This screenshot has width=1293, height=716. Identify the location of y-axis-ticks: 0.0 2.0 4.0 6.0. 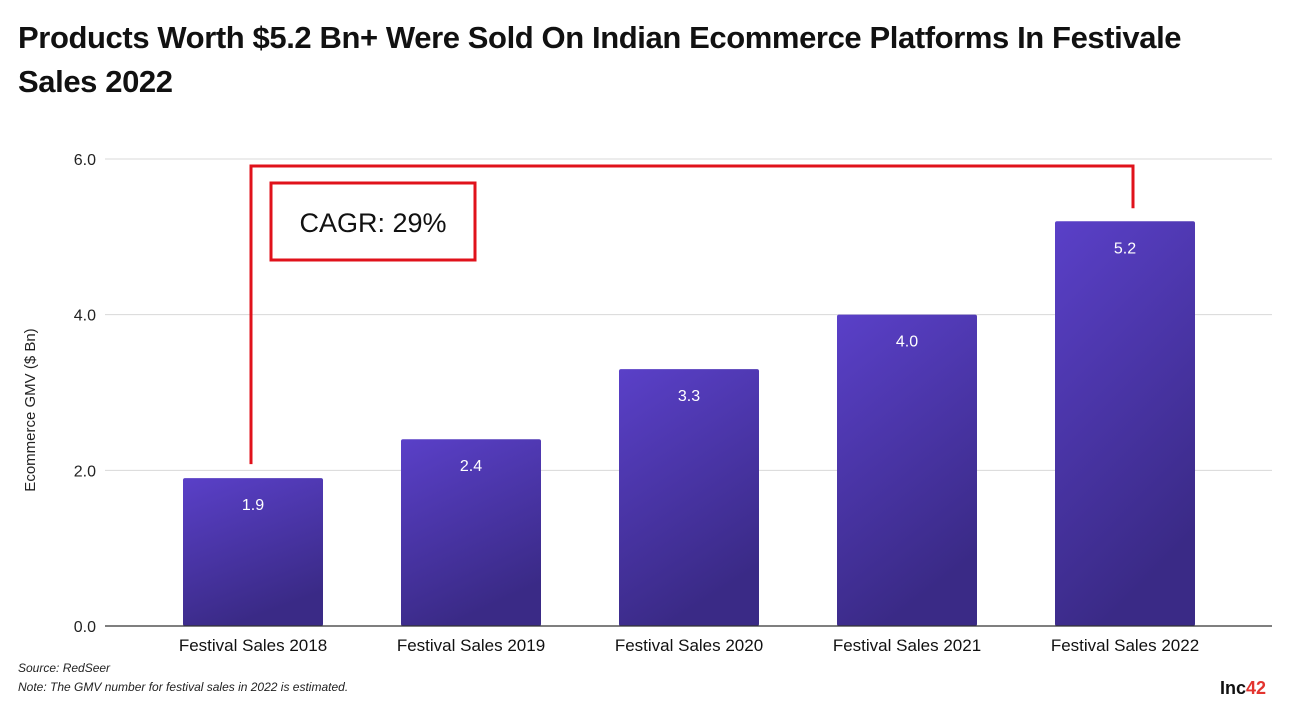
(85, 394).